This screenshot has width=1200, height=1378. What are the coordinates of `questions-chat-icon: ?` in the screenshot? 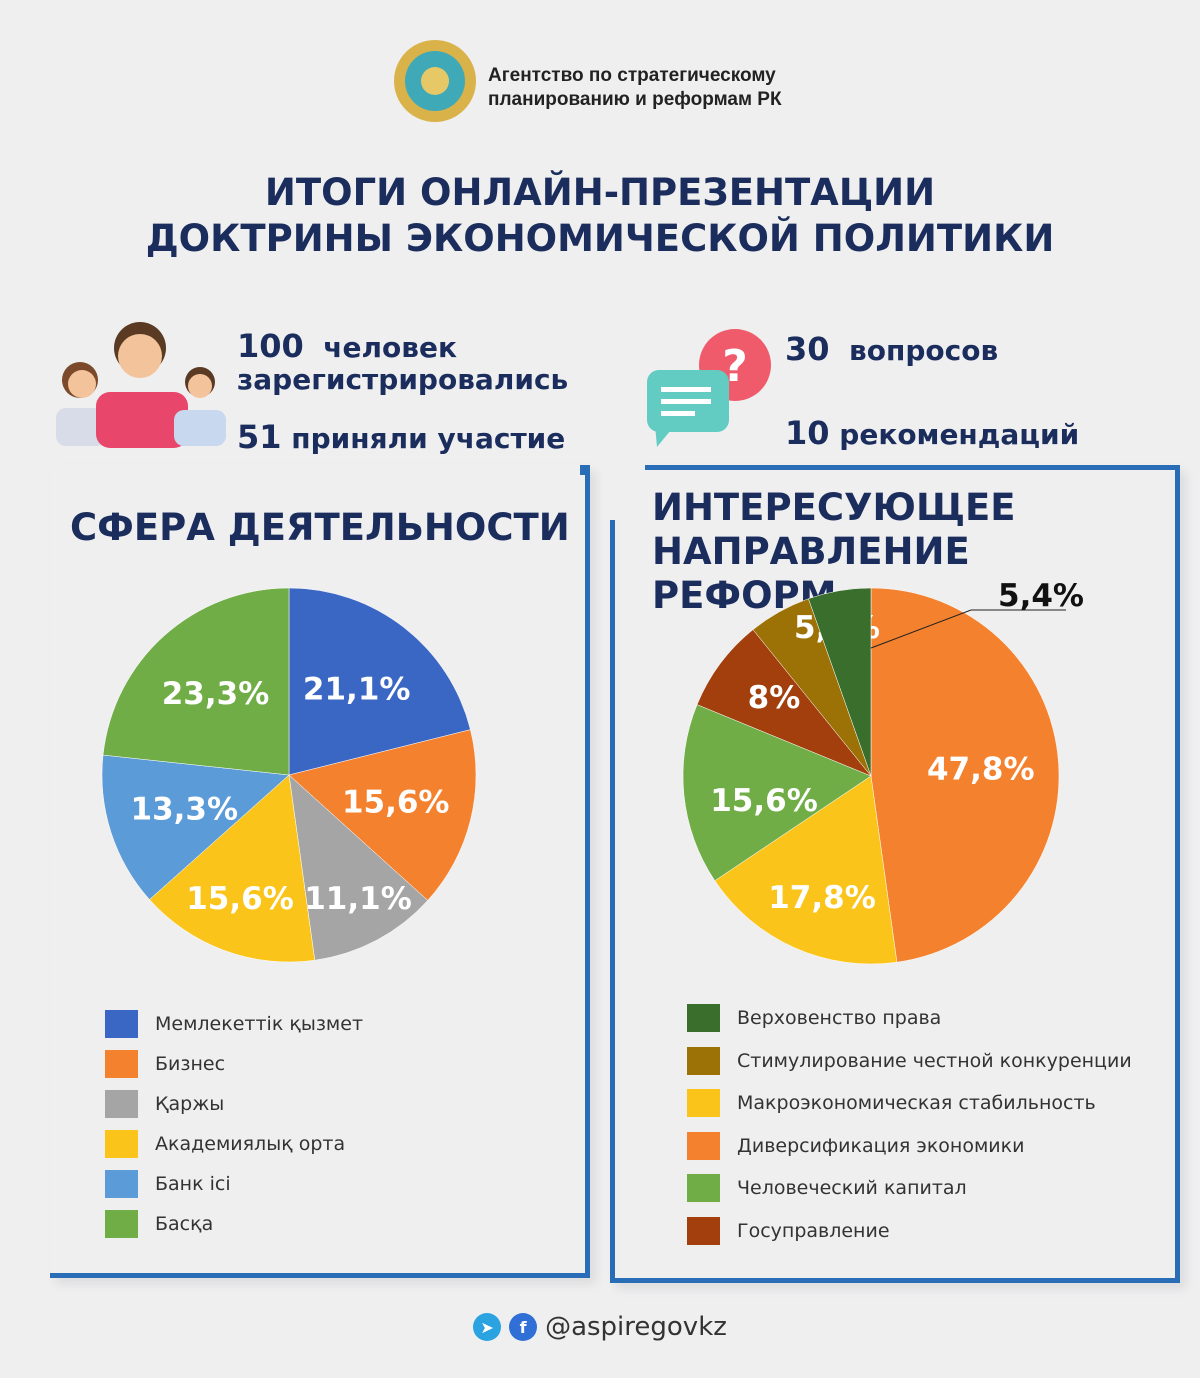 It's located at (709, 388).